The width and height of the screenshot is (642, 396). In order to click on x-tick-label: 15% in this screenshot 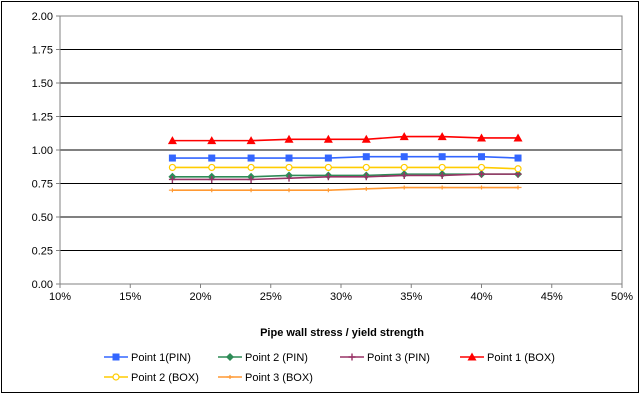, I will do `click(130, 297)`.